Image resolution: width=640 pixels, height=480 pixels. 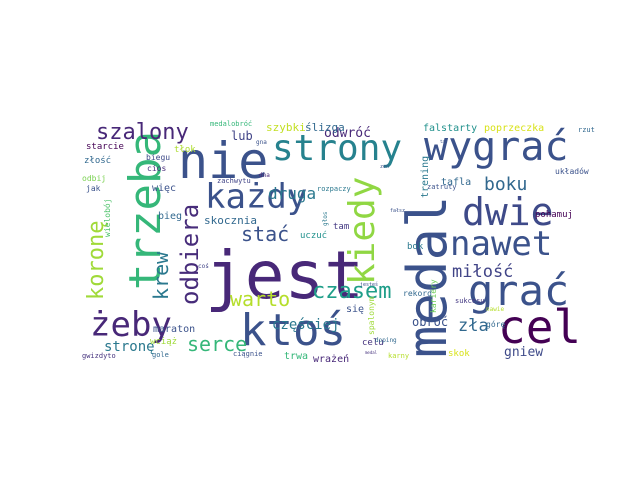 What do you see at coordinates (296, 356) in the screenshot?
I see `cloud-word: trwa` at bounding box center [296, 356].